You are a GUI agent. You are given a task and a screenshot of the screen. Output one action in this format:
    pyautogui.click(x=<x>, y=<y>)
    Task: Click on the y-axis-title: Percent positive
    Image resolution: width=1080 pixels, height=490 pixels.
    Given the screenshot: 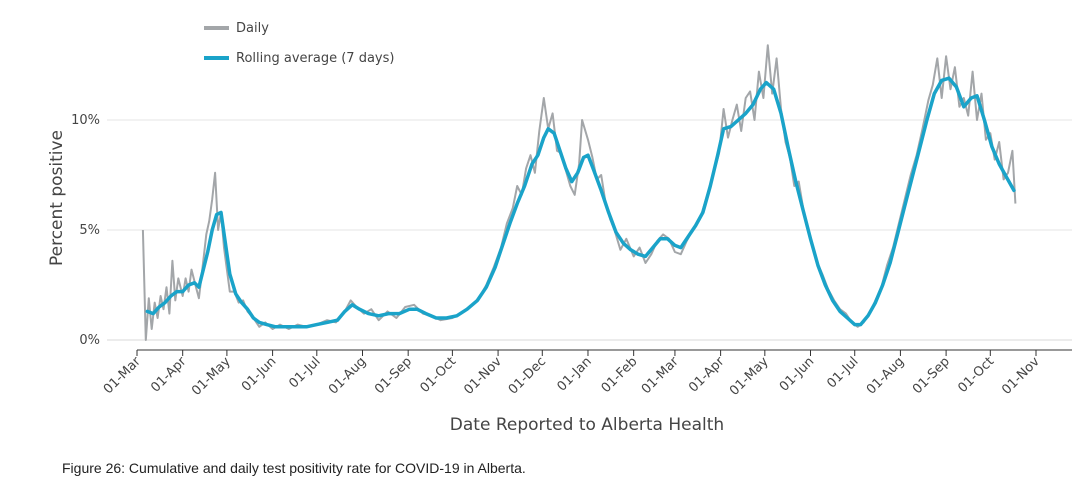 What is the action you would take?
    pyautogui.click(x=57, y=198)
    